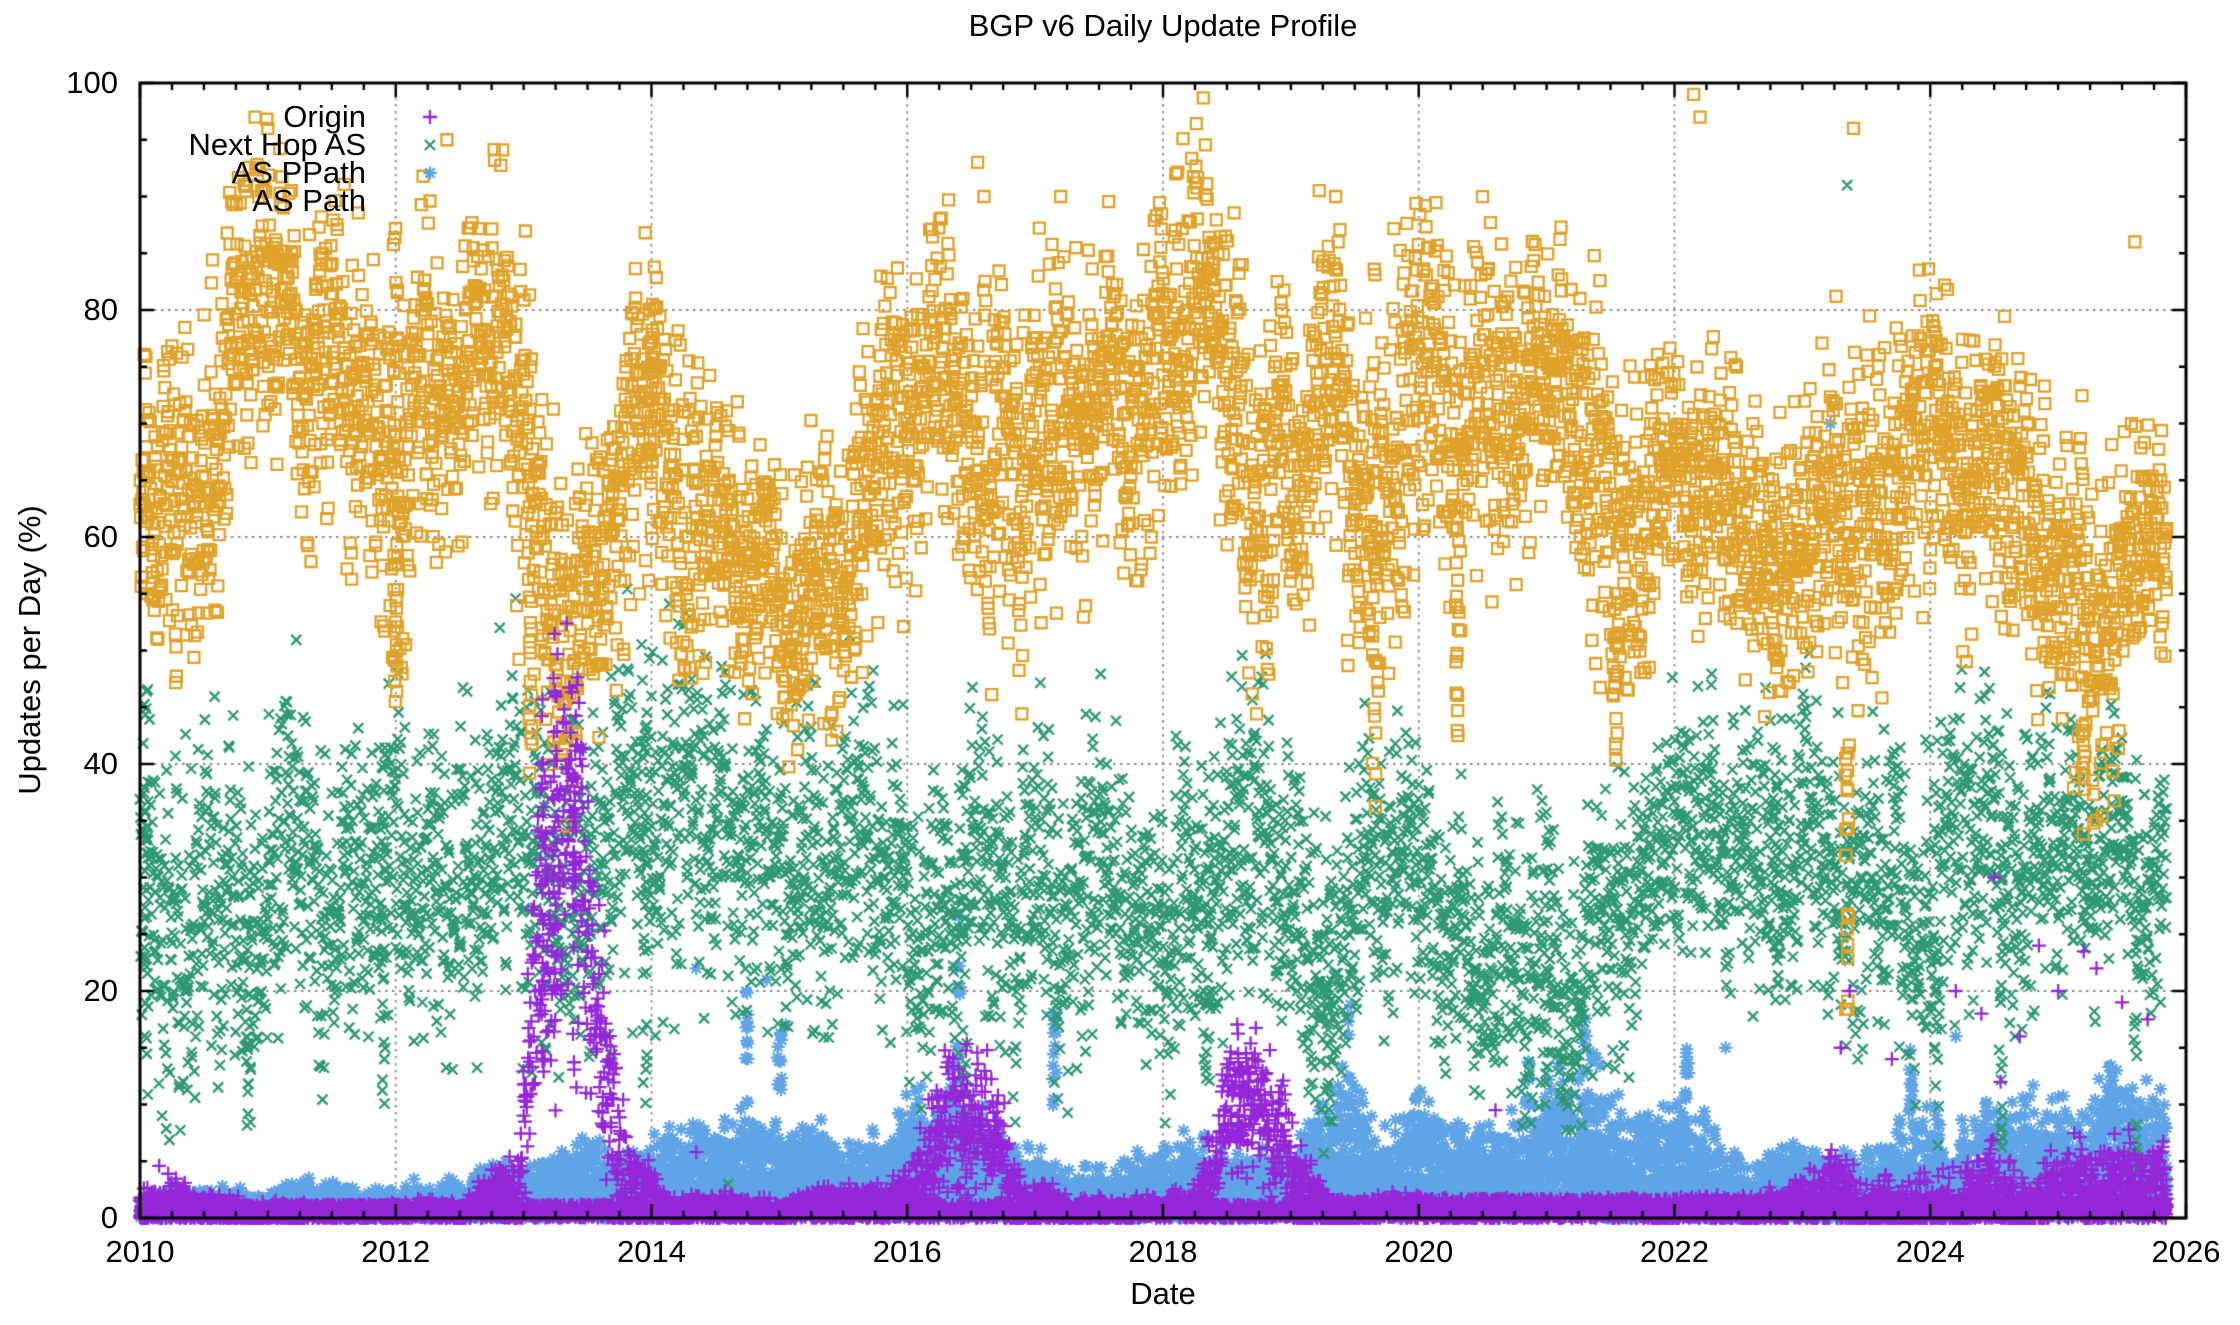 This screenshot has height=1325, width=2240. I want to click on x-tick-label: 2026, so click(2186, 1251).